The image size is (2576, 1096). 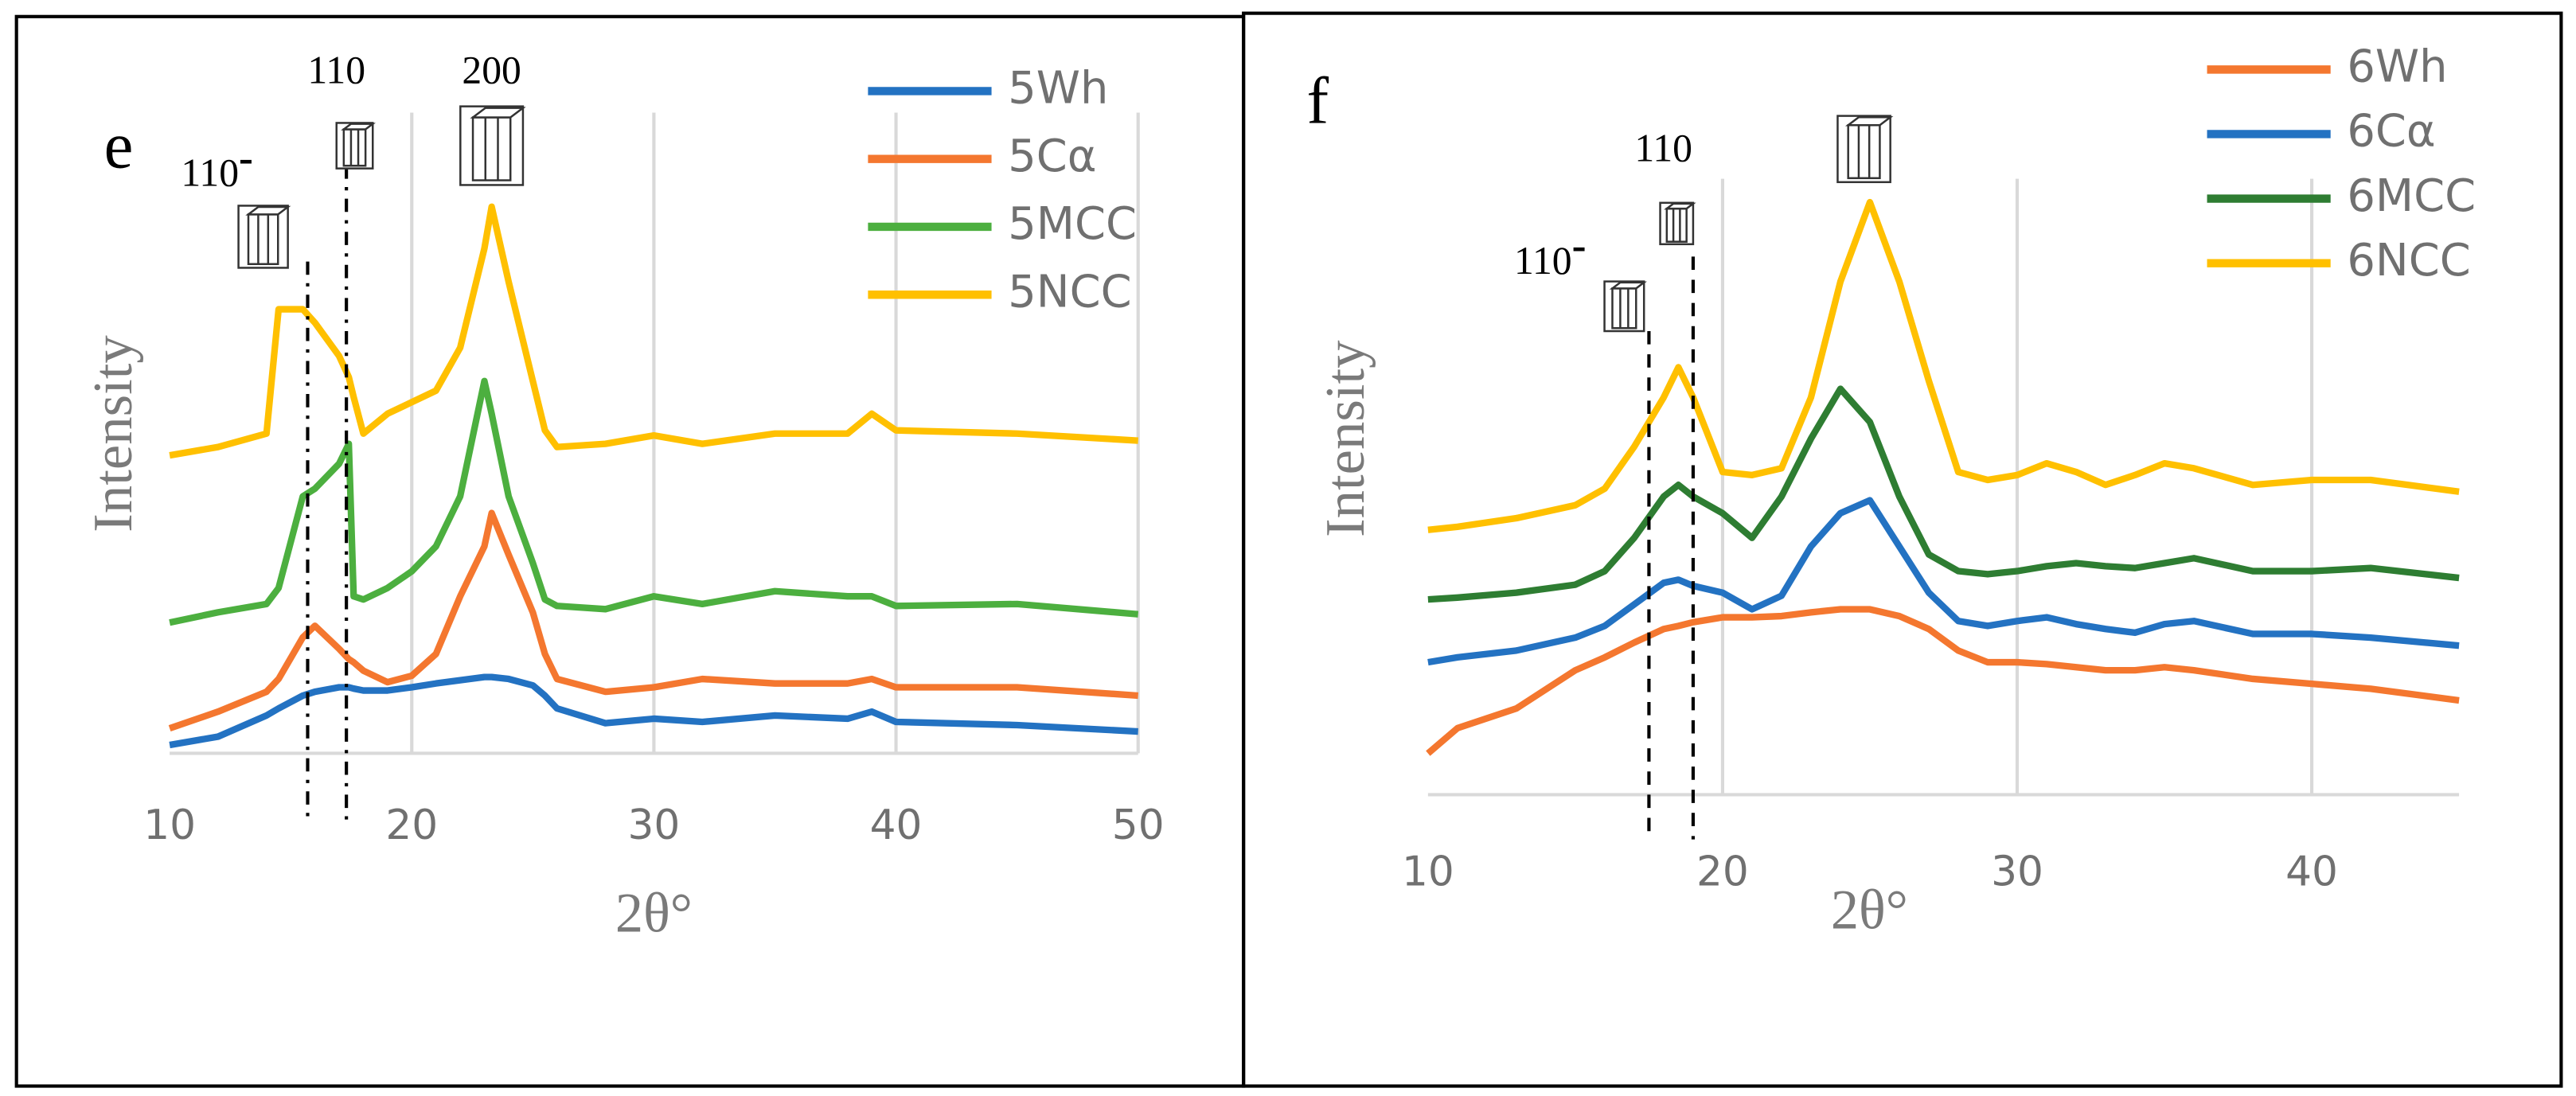 I want to click on panel-letter: e, so click(x=119, y=144).